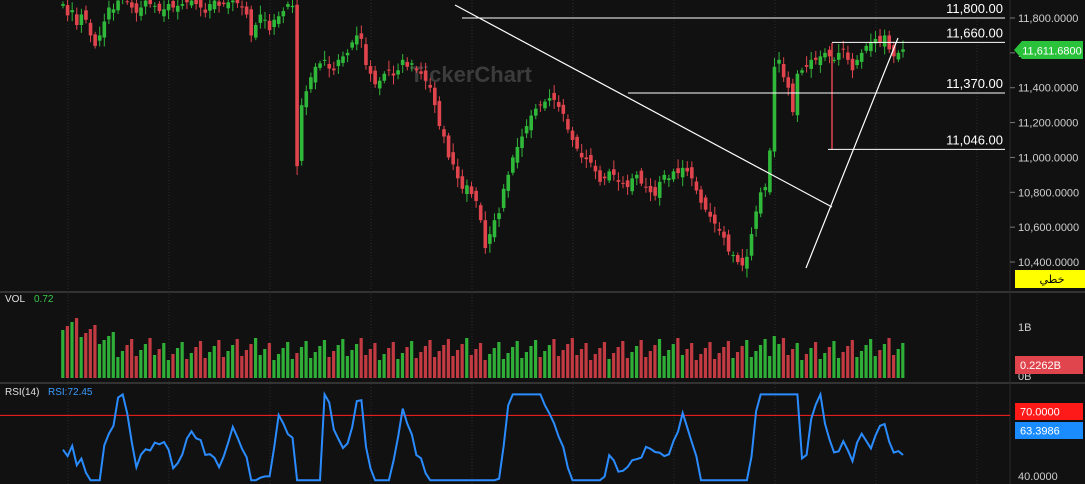  I want to click on volume-current-badge: 0.2262B, so click(1049, 365).